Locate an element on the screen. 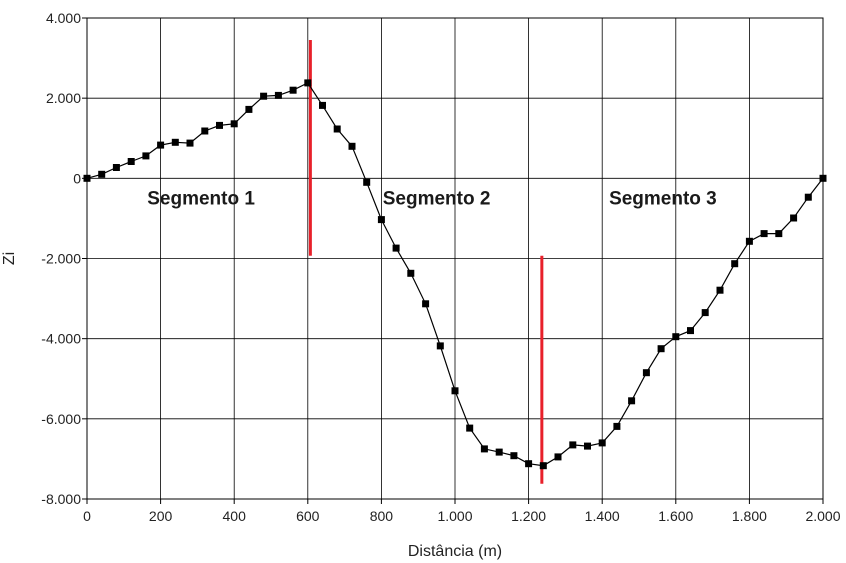 The image size is (846, 563). x-tick-label: 1.400 is located at coordinates (602, 516).